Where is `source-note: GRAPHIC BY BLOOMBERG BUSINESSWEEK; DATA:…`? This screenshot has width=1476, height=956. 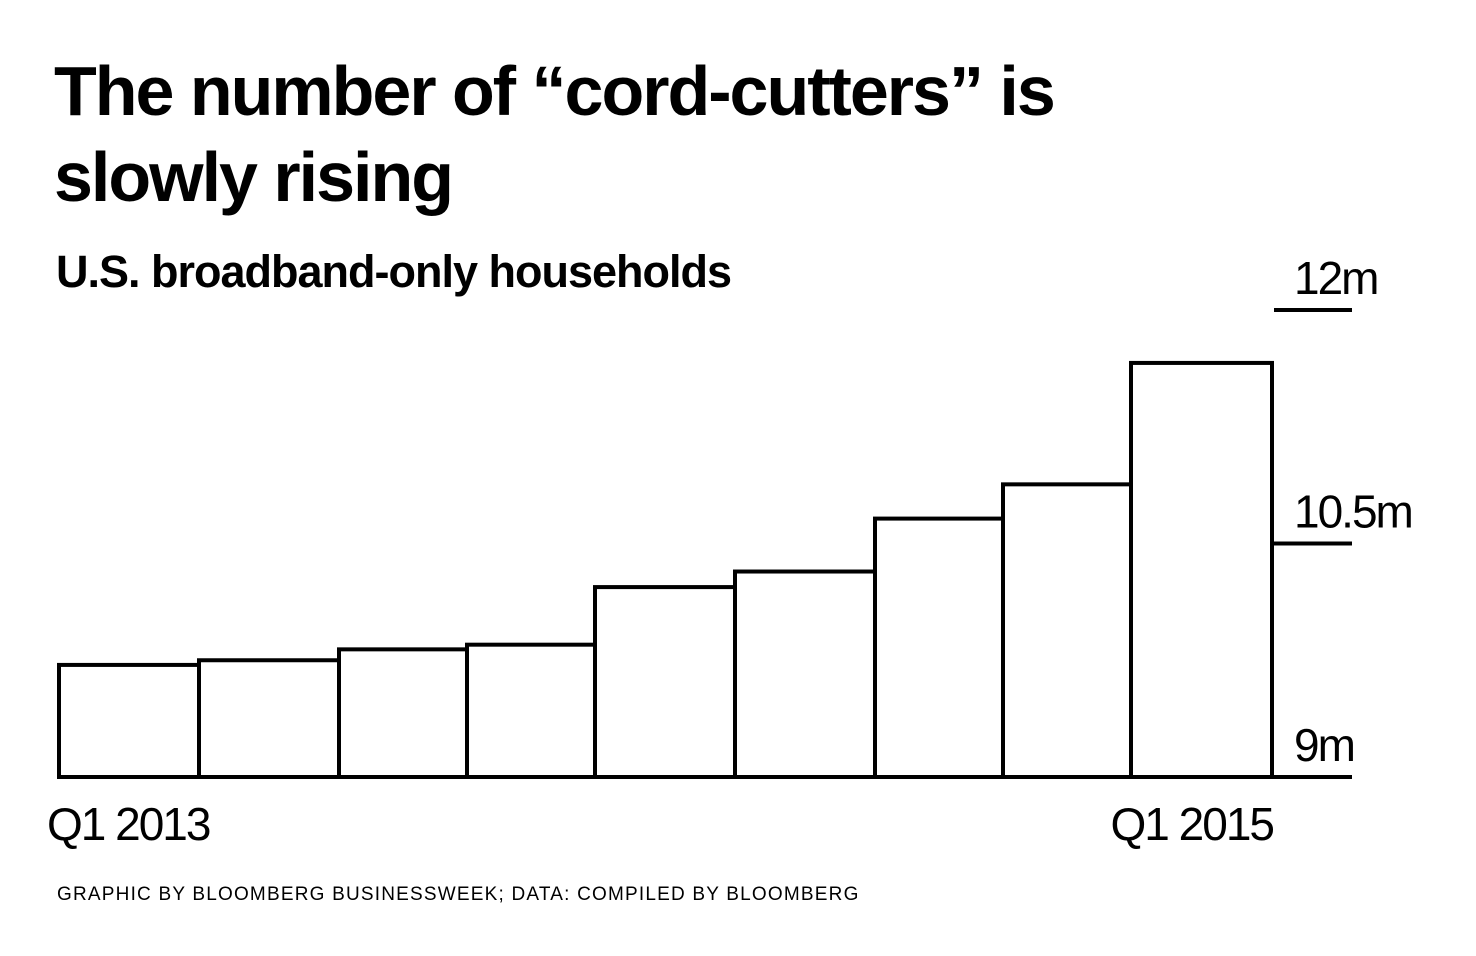
source-note: GRAPHIC BY BLOOMBERG BUSINESSWEEK; DATA:… is located at coordinates (458, 894).